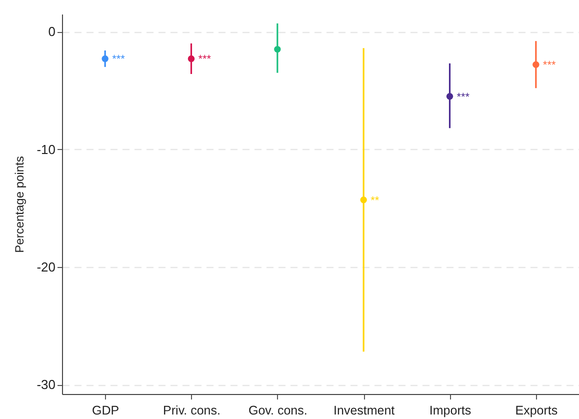 The image size is (579, 419). I want to click on y-tick-label: -30, so click(46, 384).